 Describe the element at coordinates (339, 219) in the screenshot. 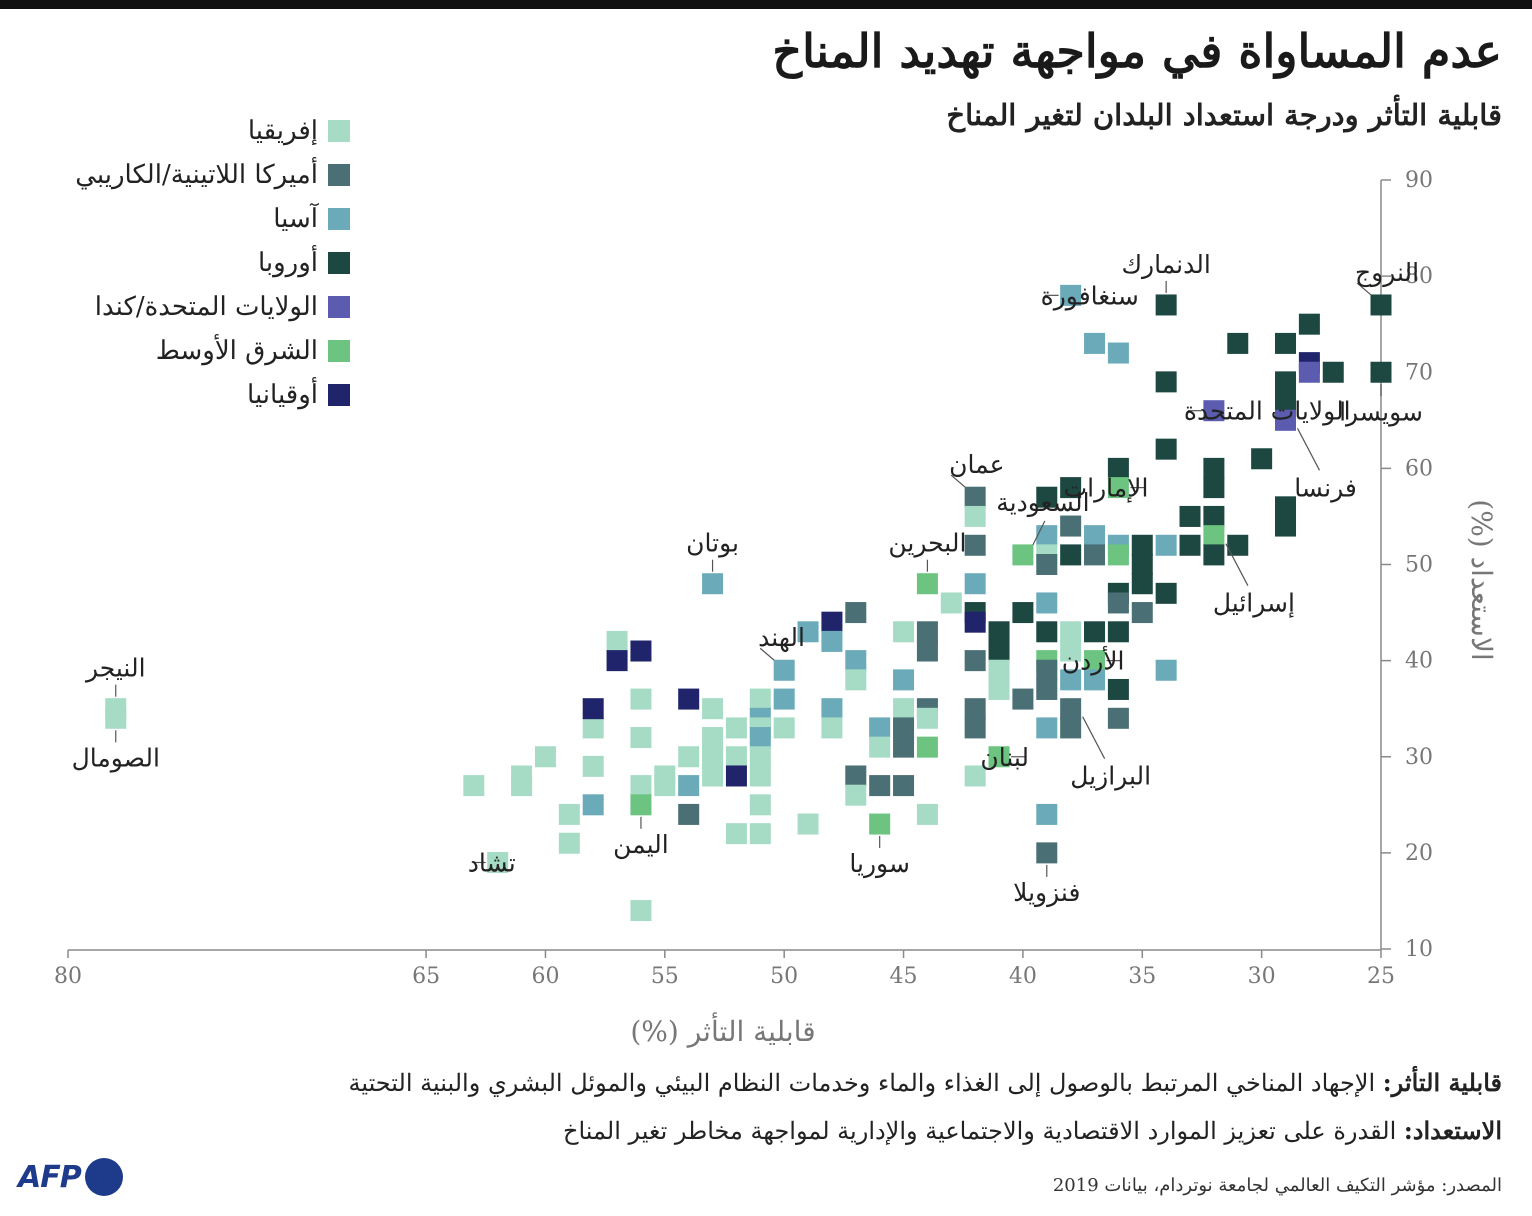

I see `legend-swatch-asia` at that location.